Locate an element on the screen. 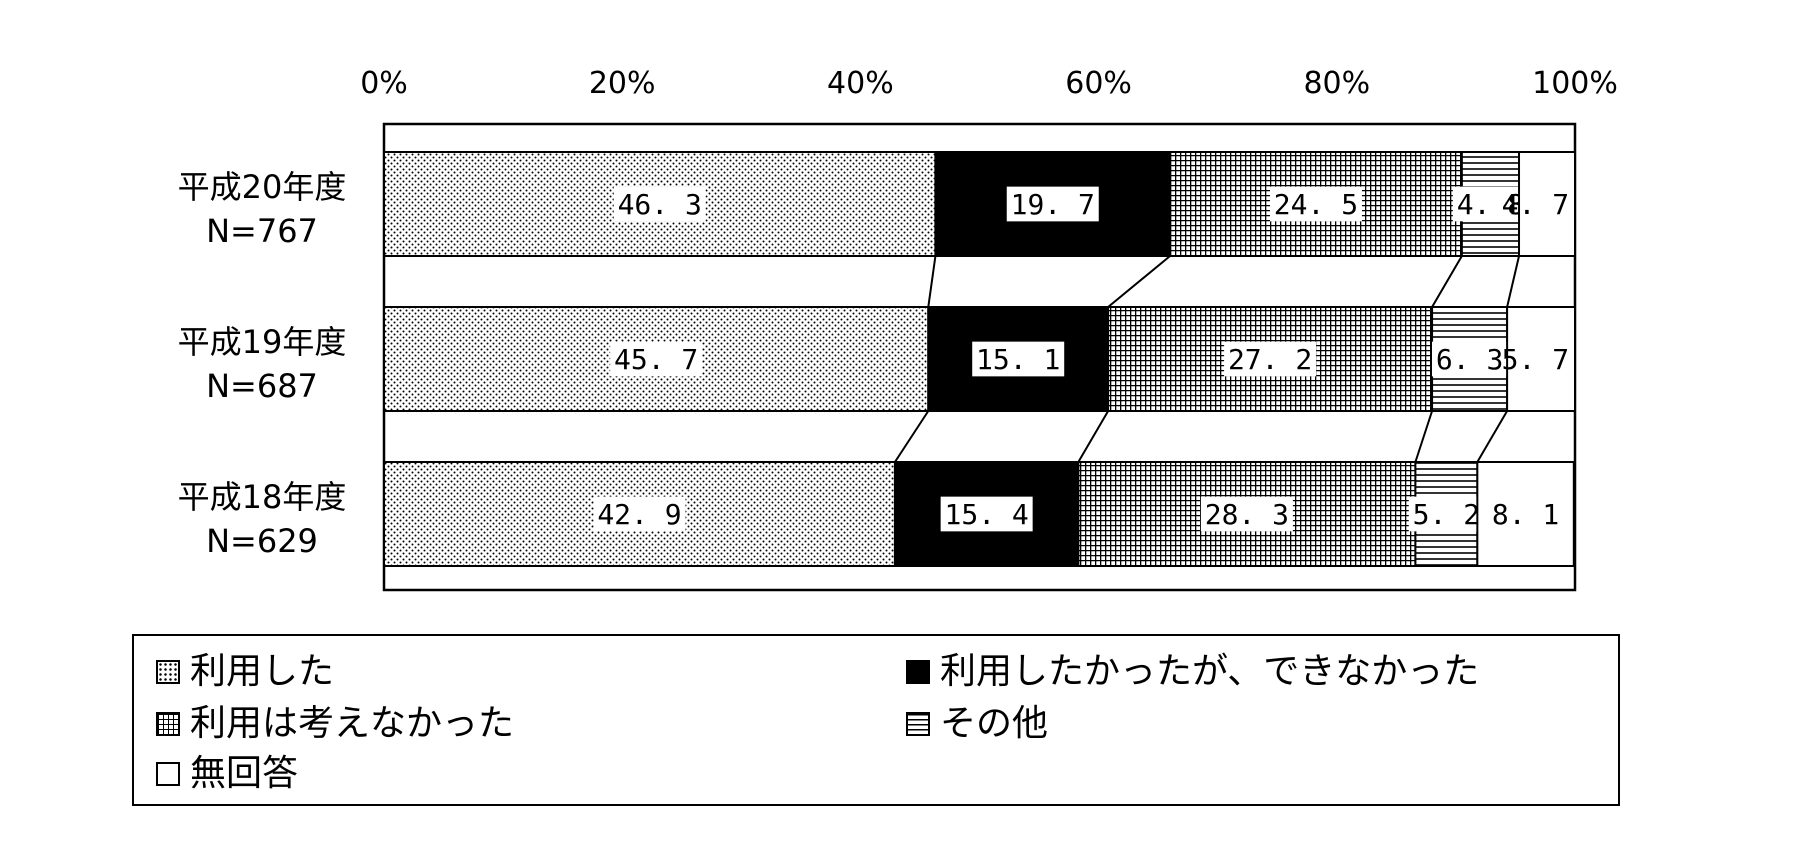 The width and height of the screenshot is (1793, 843). legend-item-used: 利用した is located at coordinates (245, 672).